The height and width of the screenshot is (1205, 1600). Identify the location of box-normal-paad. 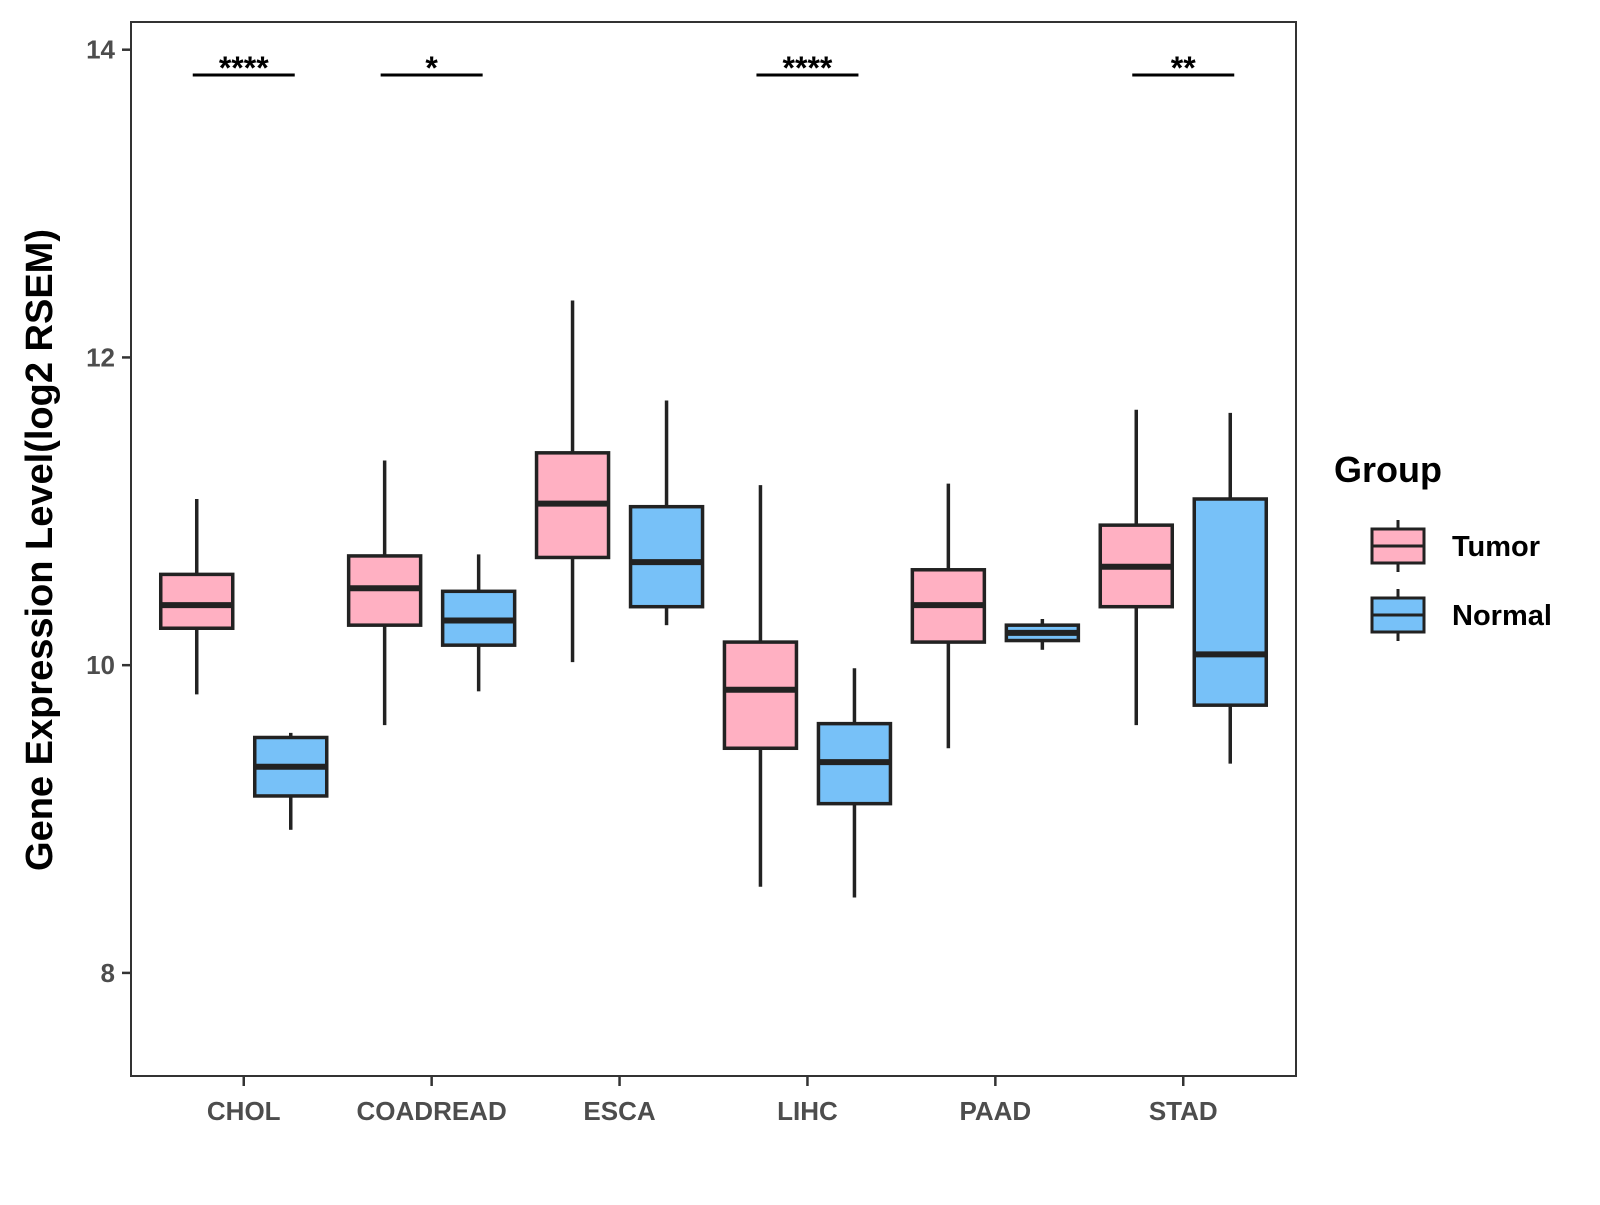
(1042, 634).